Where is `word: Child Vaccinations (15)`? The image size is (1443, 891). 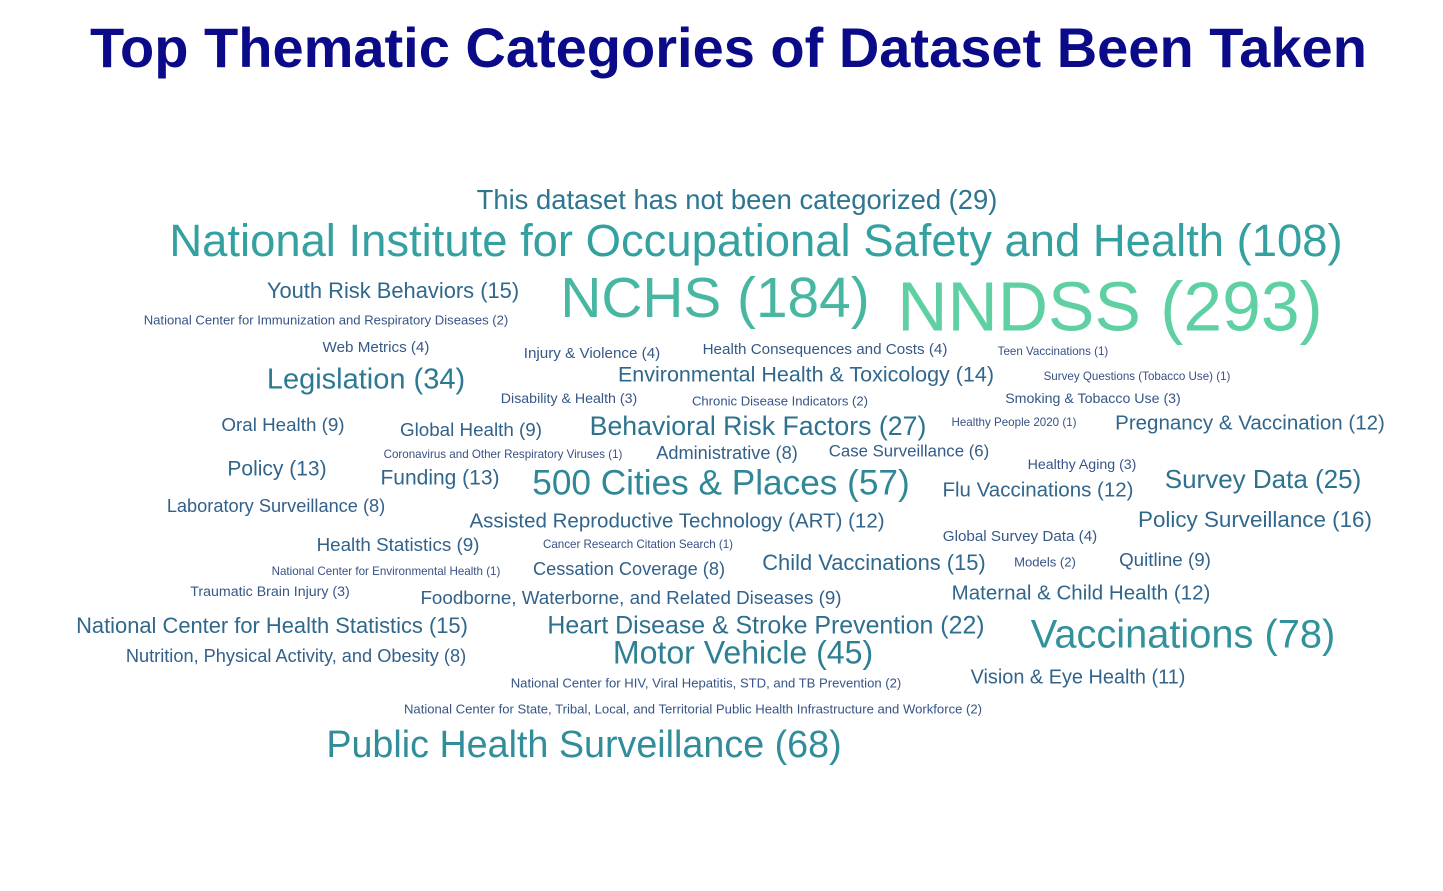 word: Child Vaccinations (15) is located at coordinates (873, 562).